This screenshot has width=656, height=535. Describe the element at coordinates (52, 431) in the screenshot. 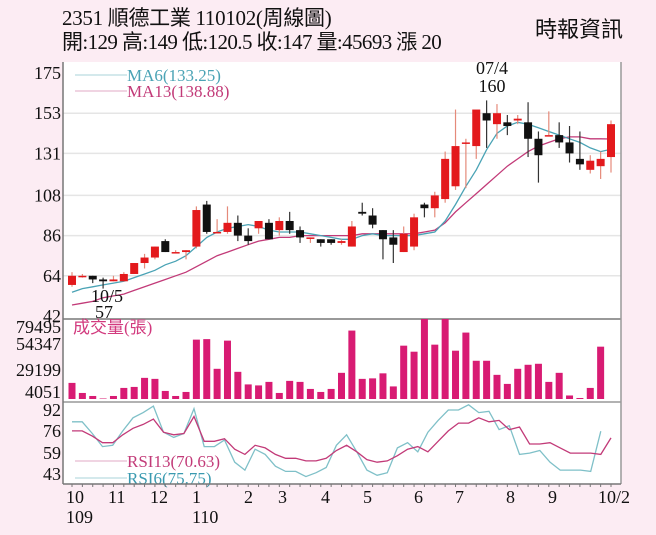

I see `rsi-tick: 76` at that location.